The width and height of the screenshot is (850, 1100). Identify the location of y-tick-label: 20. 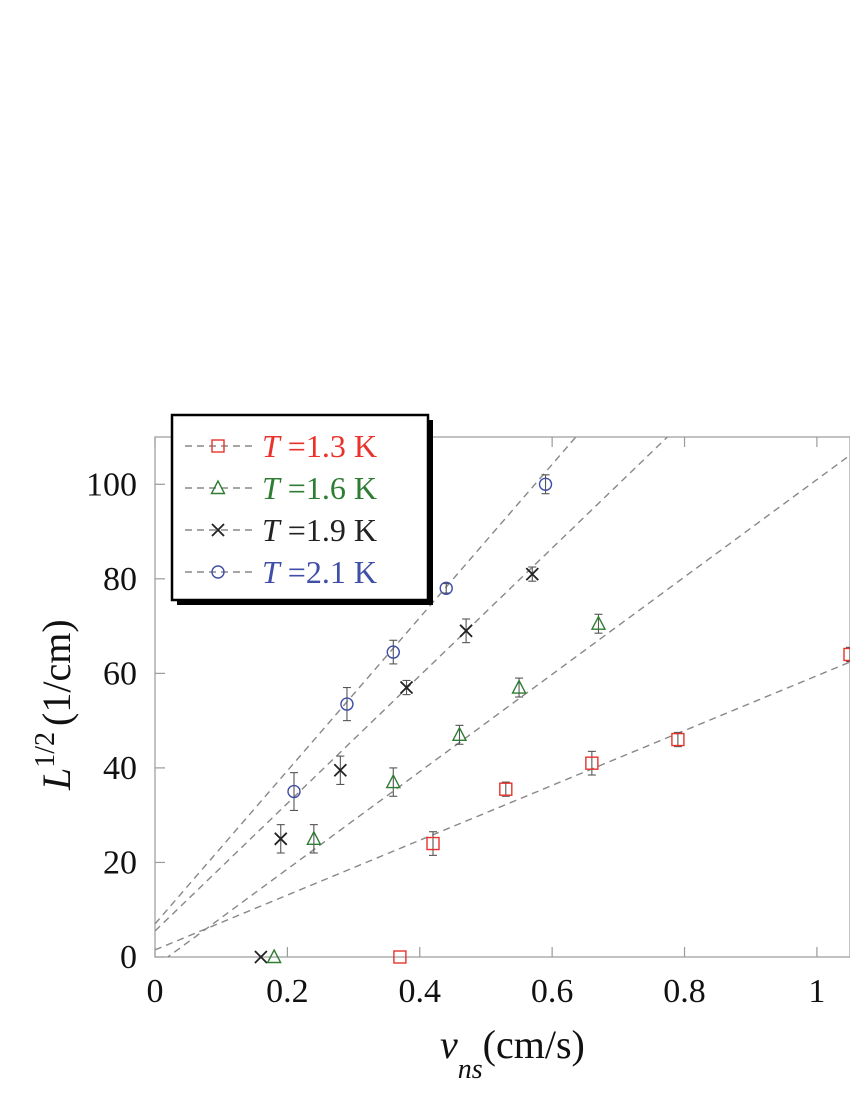
(120, 862).